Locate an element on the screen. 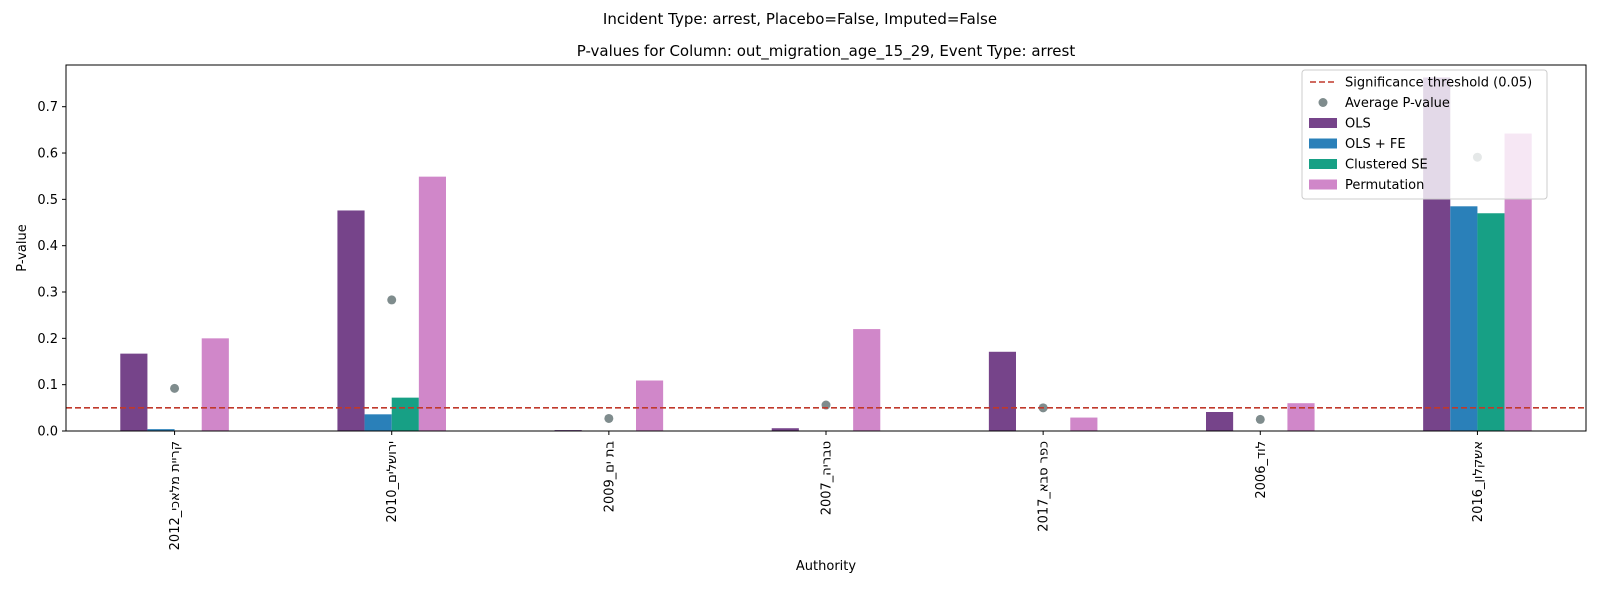 Image resolution: width=1600 pixels, height=600 pixels. x-tick-label-0: קריית מלאכי_2012 is located at coordinates (175, 495).